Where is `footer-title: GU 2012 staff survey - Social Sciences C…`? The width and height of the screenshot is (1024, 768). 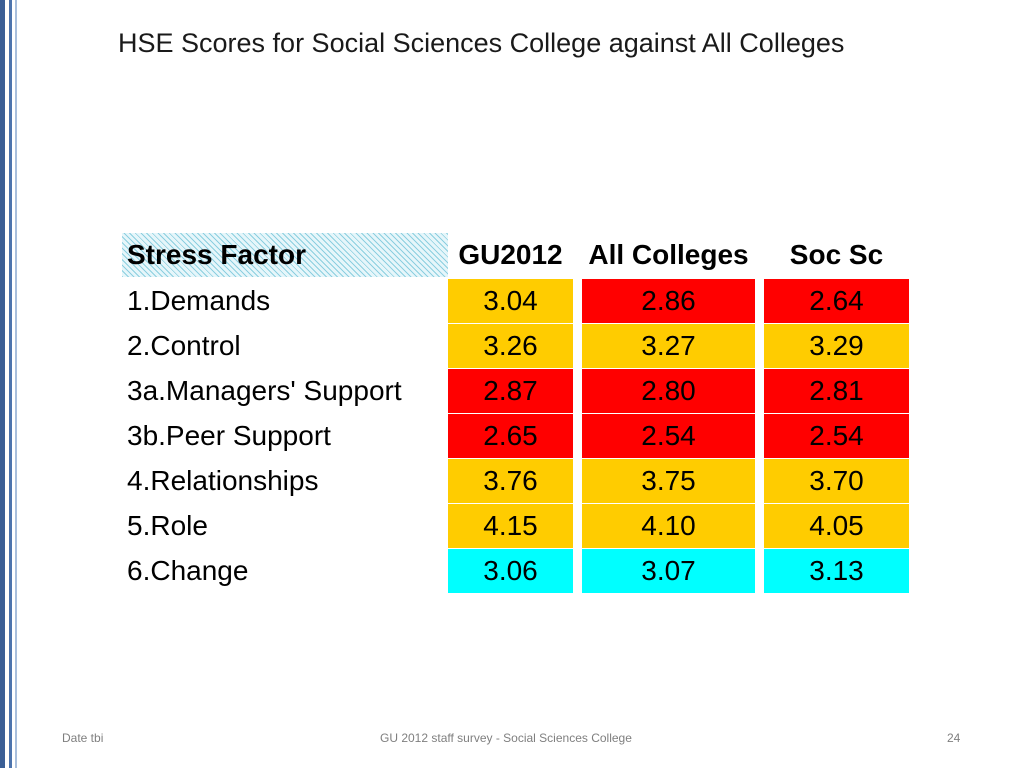 footer-title: GU 2012 staff survey - Social Sciences C… is located at coordinates (506, 738).